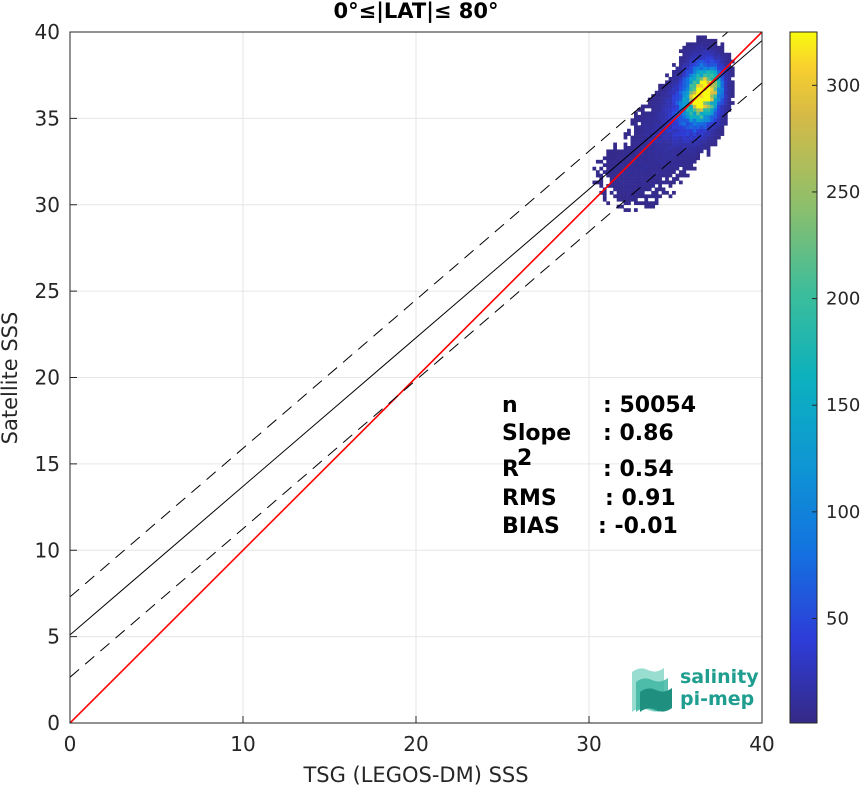  Describe the element at coordinates (524, 458) in the screenshot. I see `stat-superscript-2: 2` at that location.